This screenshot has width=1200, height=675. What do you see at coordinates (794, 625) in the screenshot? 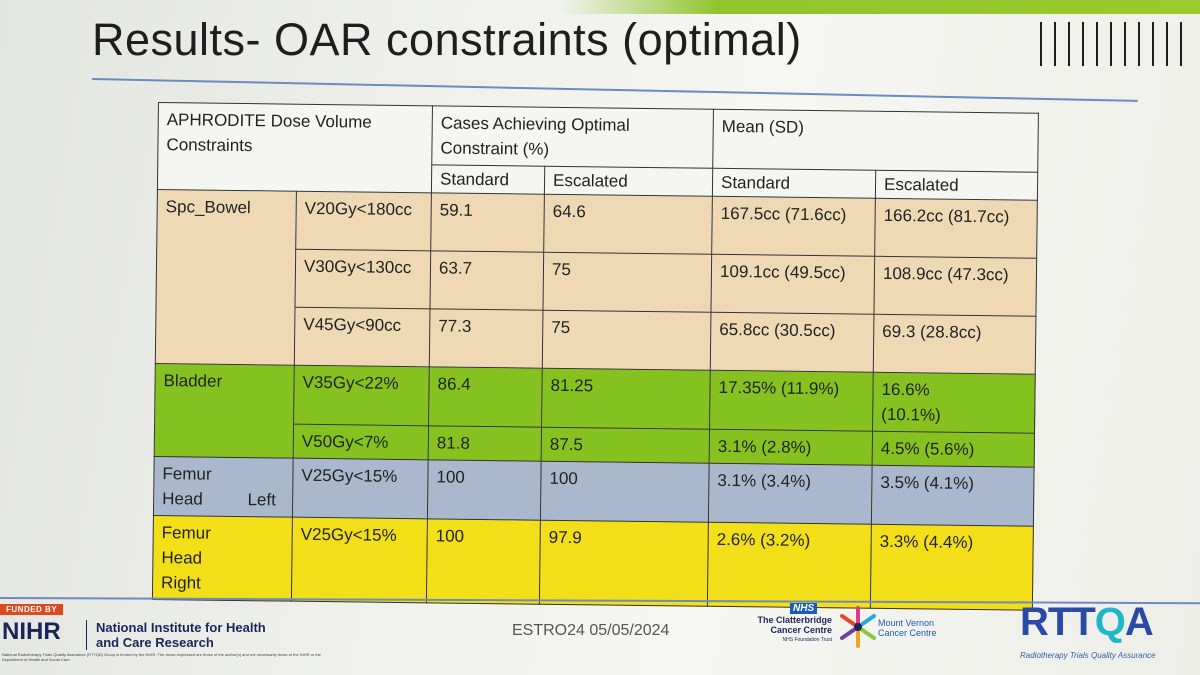
I see `clatterbridge-name: The Clatterbridge Cancer Centre` at bounding box center [794, 625].